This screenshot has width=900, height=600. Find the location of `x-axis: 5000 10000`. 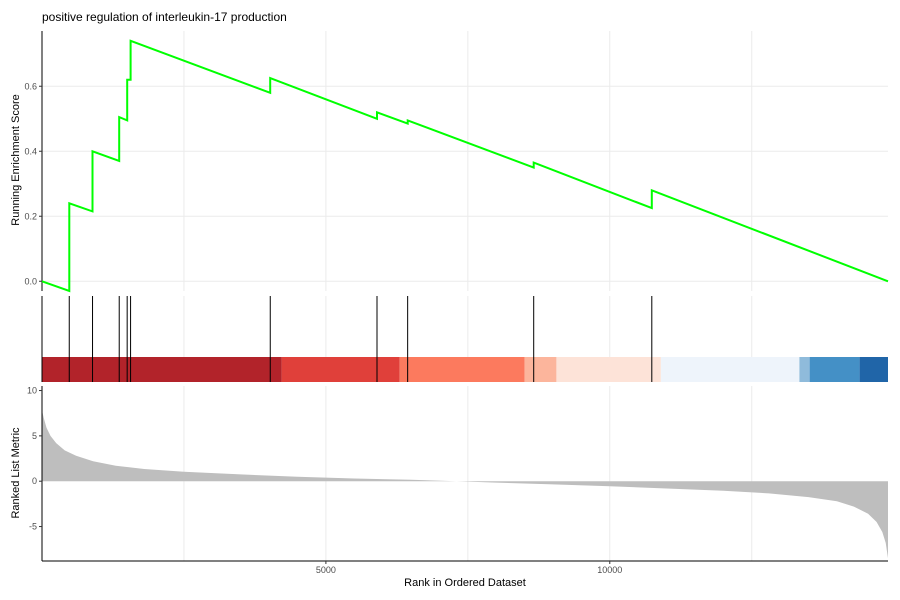

x-axis: 5000 10000 is located at coordinates (465, 567).